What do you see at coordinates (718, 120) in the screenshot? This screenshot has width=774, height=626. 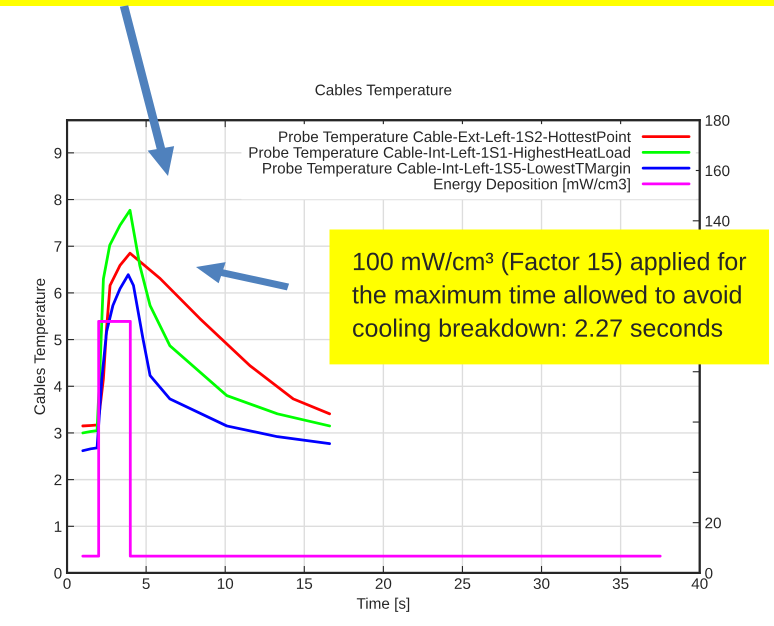 I see `y2-tick-label: 180` at bounding box center [718, 120].